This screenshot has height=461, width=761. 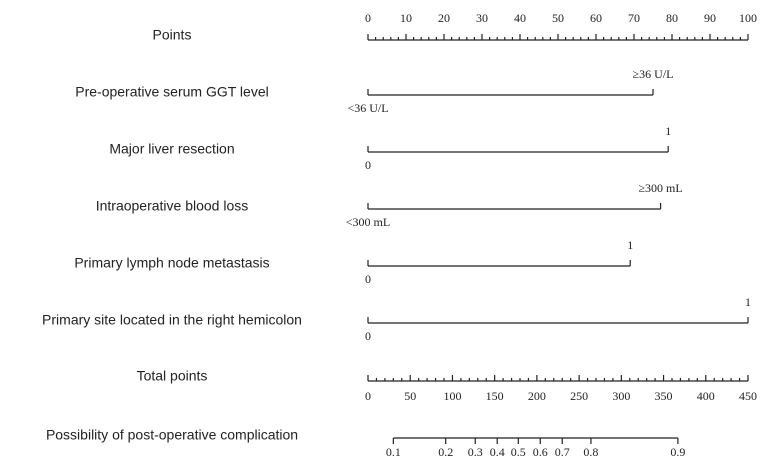 I want to click on row-label: Points, so click(x=172, y=35).